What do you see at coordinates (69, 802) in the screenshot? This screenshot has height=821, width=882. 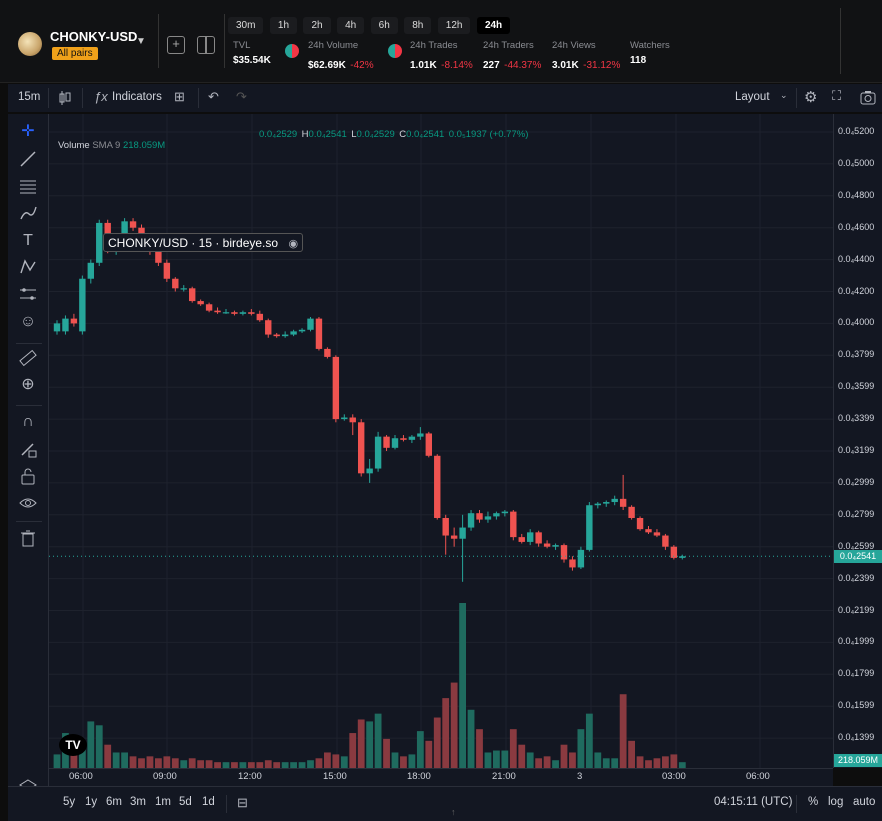 I see `range-5y: 5y` at bounding box center [69, 802].